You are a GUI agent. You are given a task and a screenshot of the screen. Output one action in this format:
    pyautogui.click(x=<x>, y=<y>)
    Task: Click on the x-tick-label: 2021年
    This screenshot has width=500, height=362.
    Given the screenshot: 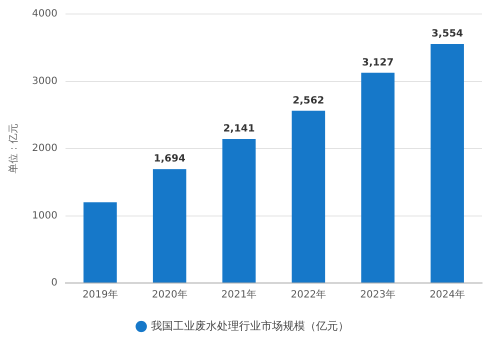 What is the action you would take?
    pyautogui.click(x=239, y=294)
    